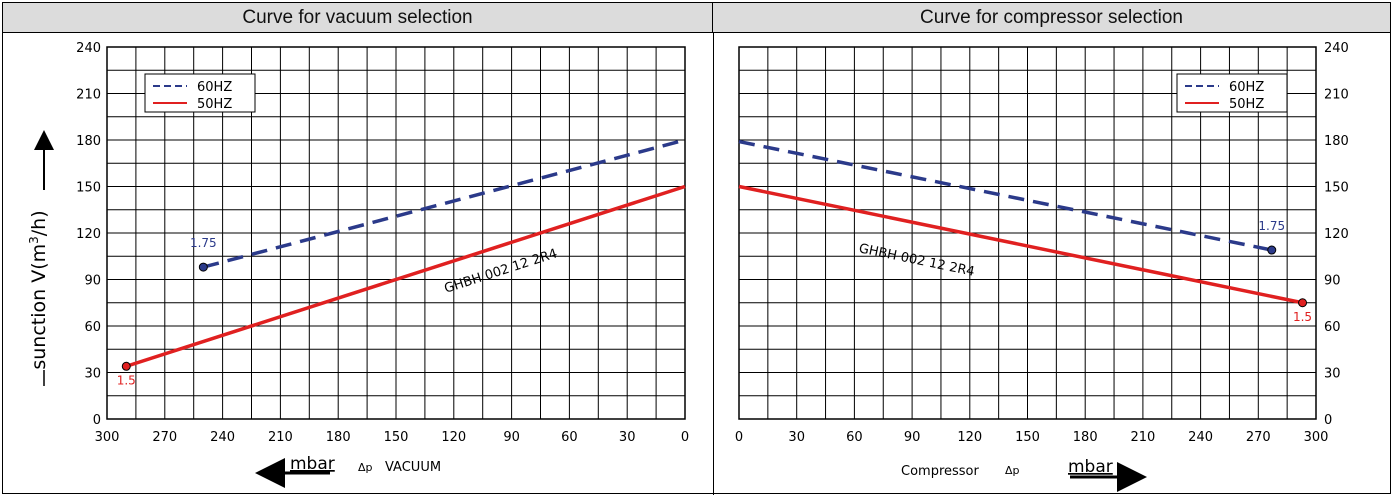 The height and width of the screenshot is (496, 1393). What do you see at coordinates (413, 467) in the screenshot?
I see `left-xlabel-text: VACUUM` at bounding box center [413, 467].